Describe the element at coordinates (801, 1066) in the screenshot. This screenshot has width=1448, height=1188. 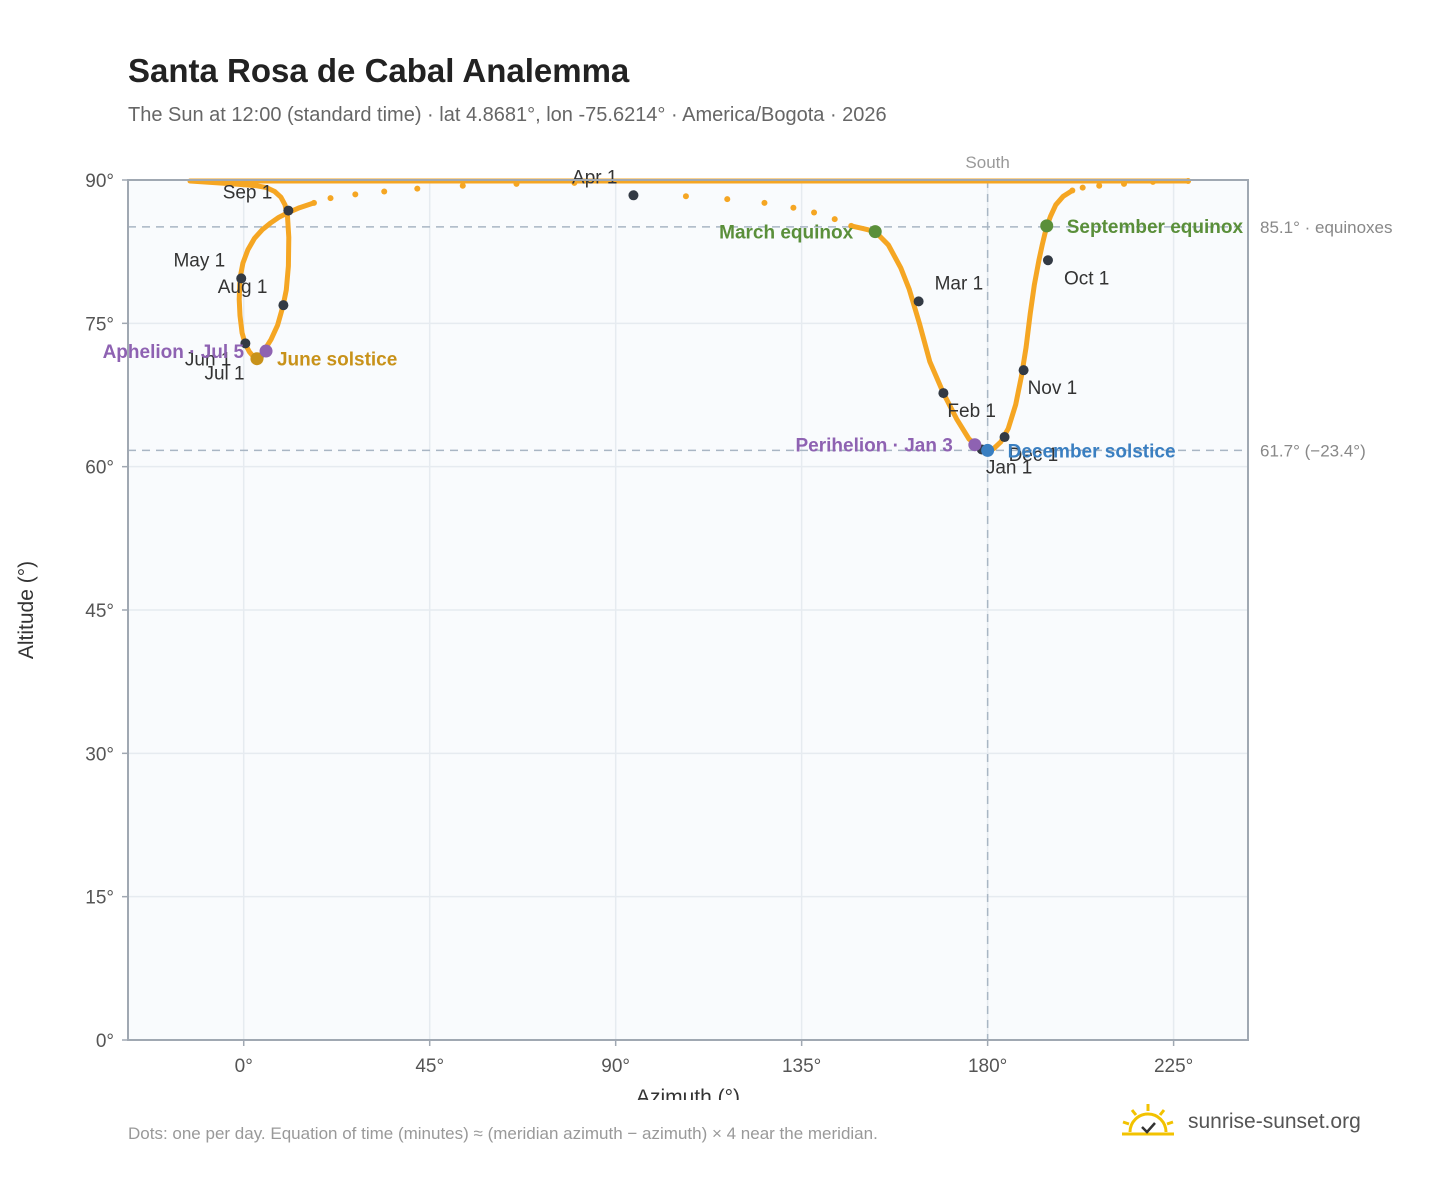
I see `x-tick-label: 135°` at that location.